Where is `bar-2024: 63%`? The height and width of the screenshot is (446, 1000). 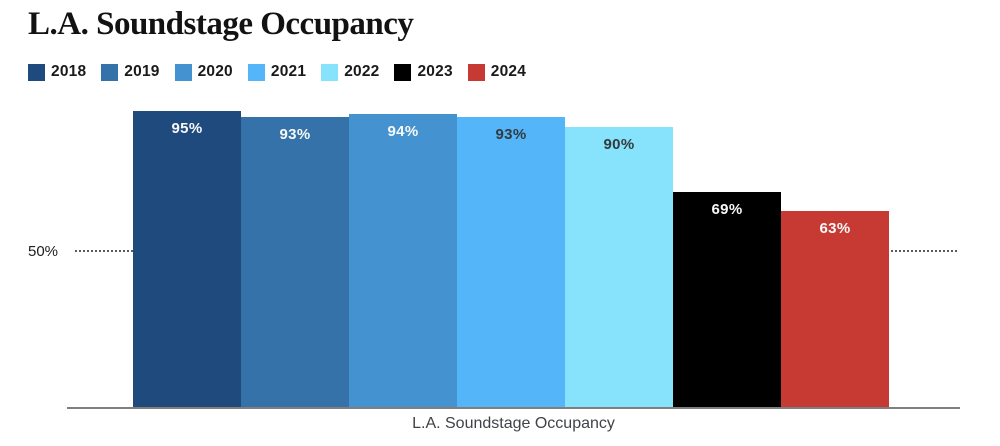
bar-2024: 63% is located at coordinates (835, 309).